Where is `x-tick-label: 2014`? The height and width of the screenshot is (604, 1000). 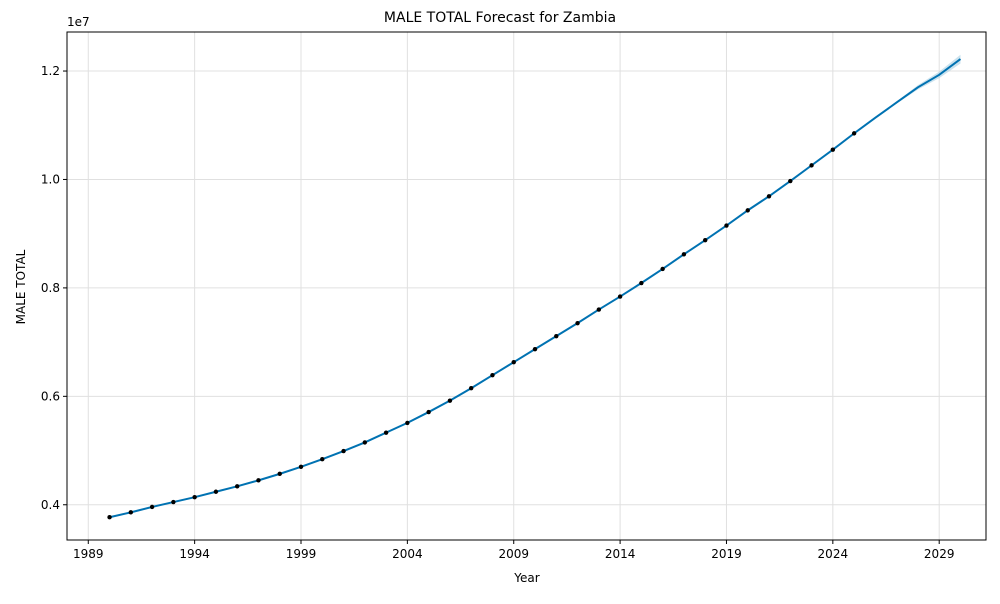 x-tick-label: 2014 is located at coordinates (620, 554).